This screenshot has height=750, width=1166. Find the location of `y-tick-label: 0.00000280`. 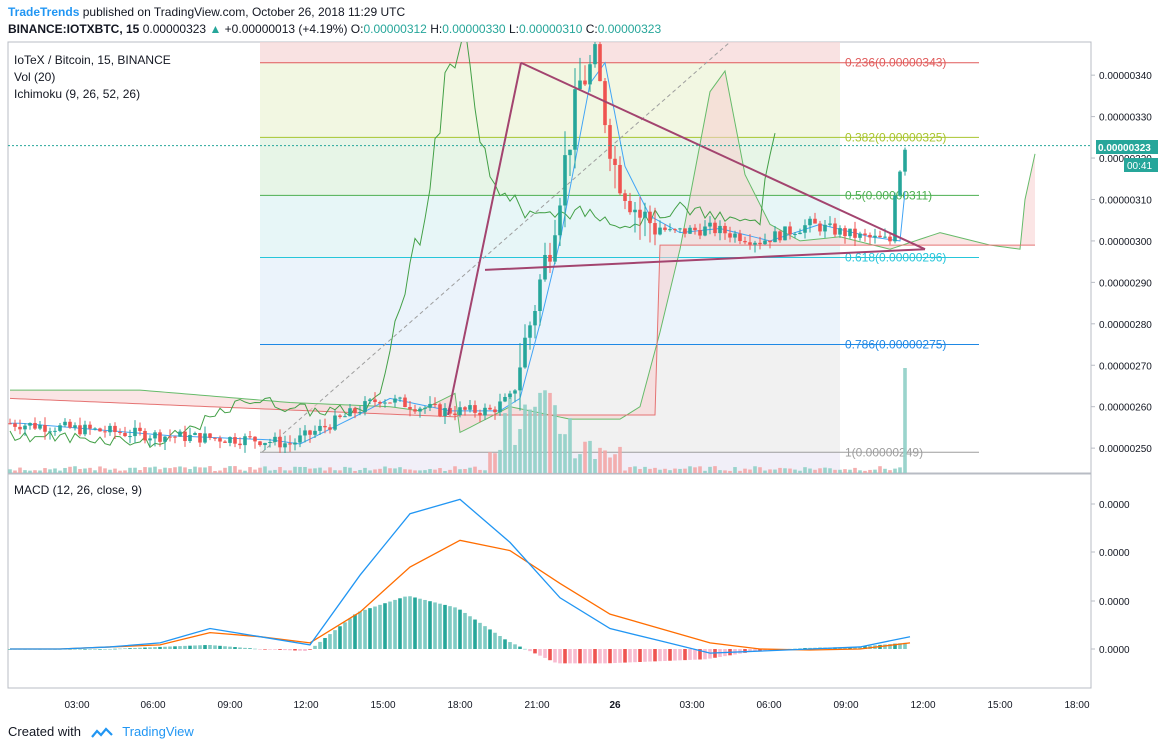

y-tick-label: 0.00000280 is located at coordinates (1125, 325).